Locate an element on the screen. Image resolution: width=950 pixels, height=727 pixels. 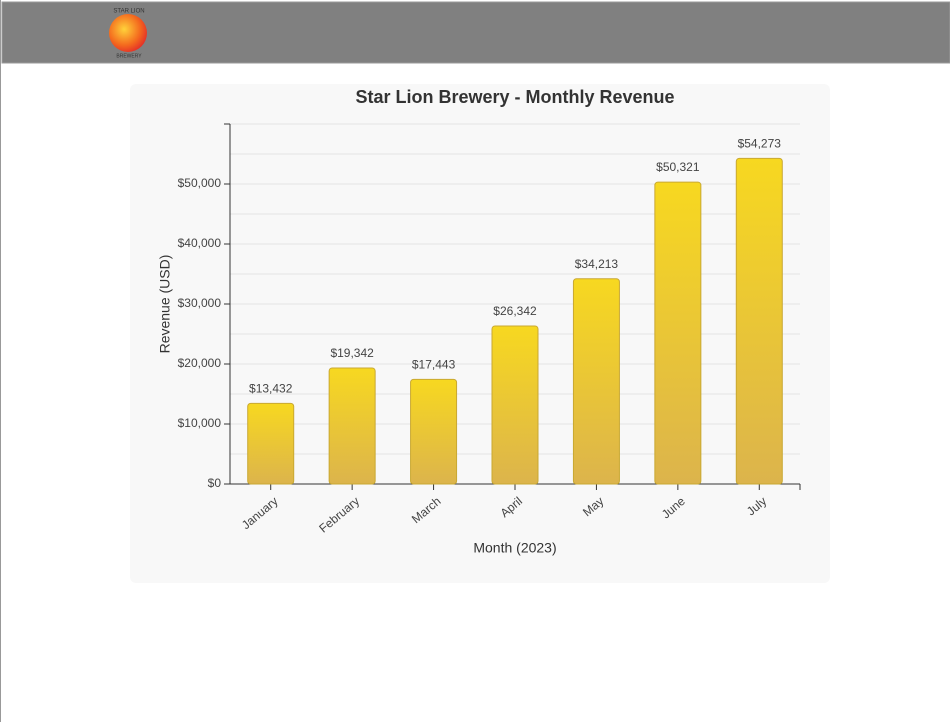
y-axis-label: Revenue (USD) is located at coordinates (165, 304).